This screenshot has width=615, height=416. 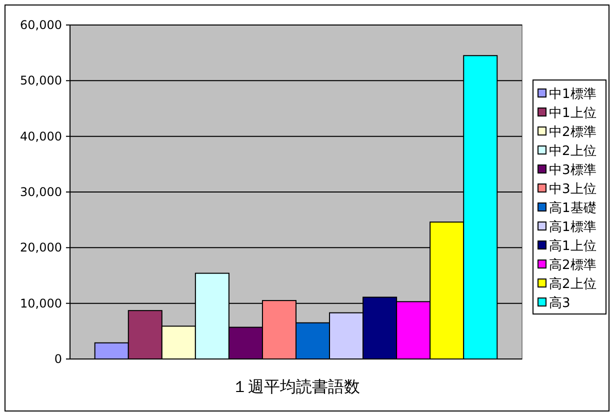 What do you see at coordinates (572, 113) in the screenshot?
I see `legend-label: 中1上位` at bounding box center [572, 113].